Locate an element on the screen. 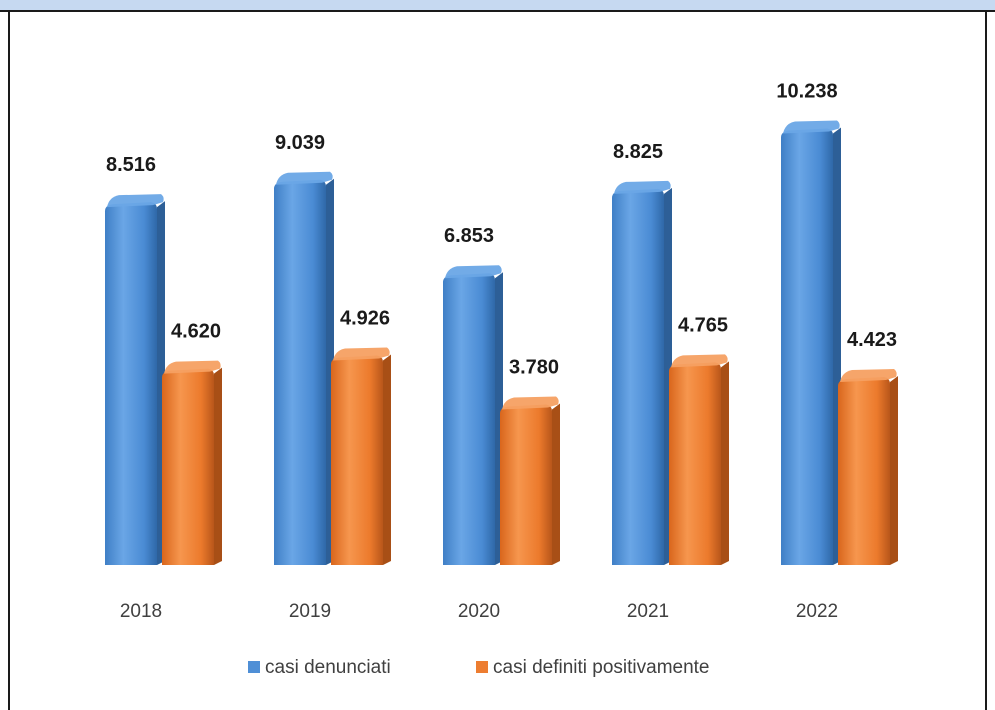 The width and height of the screenshot is (995, 710). legend-item-definiti: casi definiti positivamente is located at coordinates (593, 667).